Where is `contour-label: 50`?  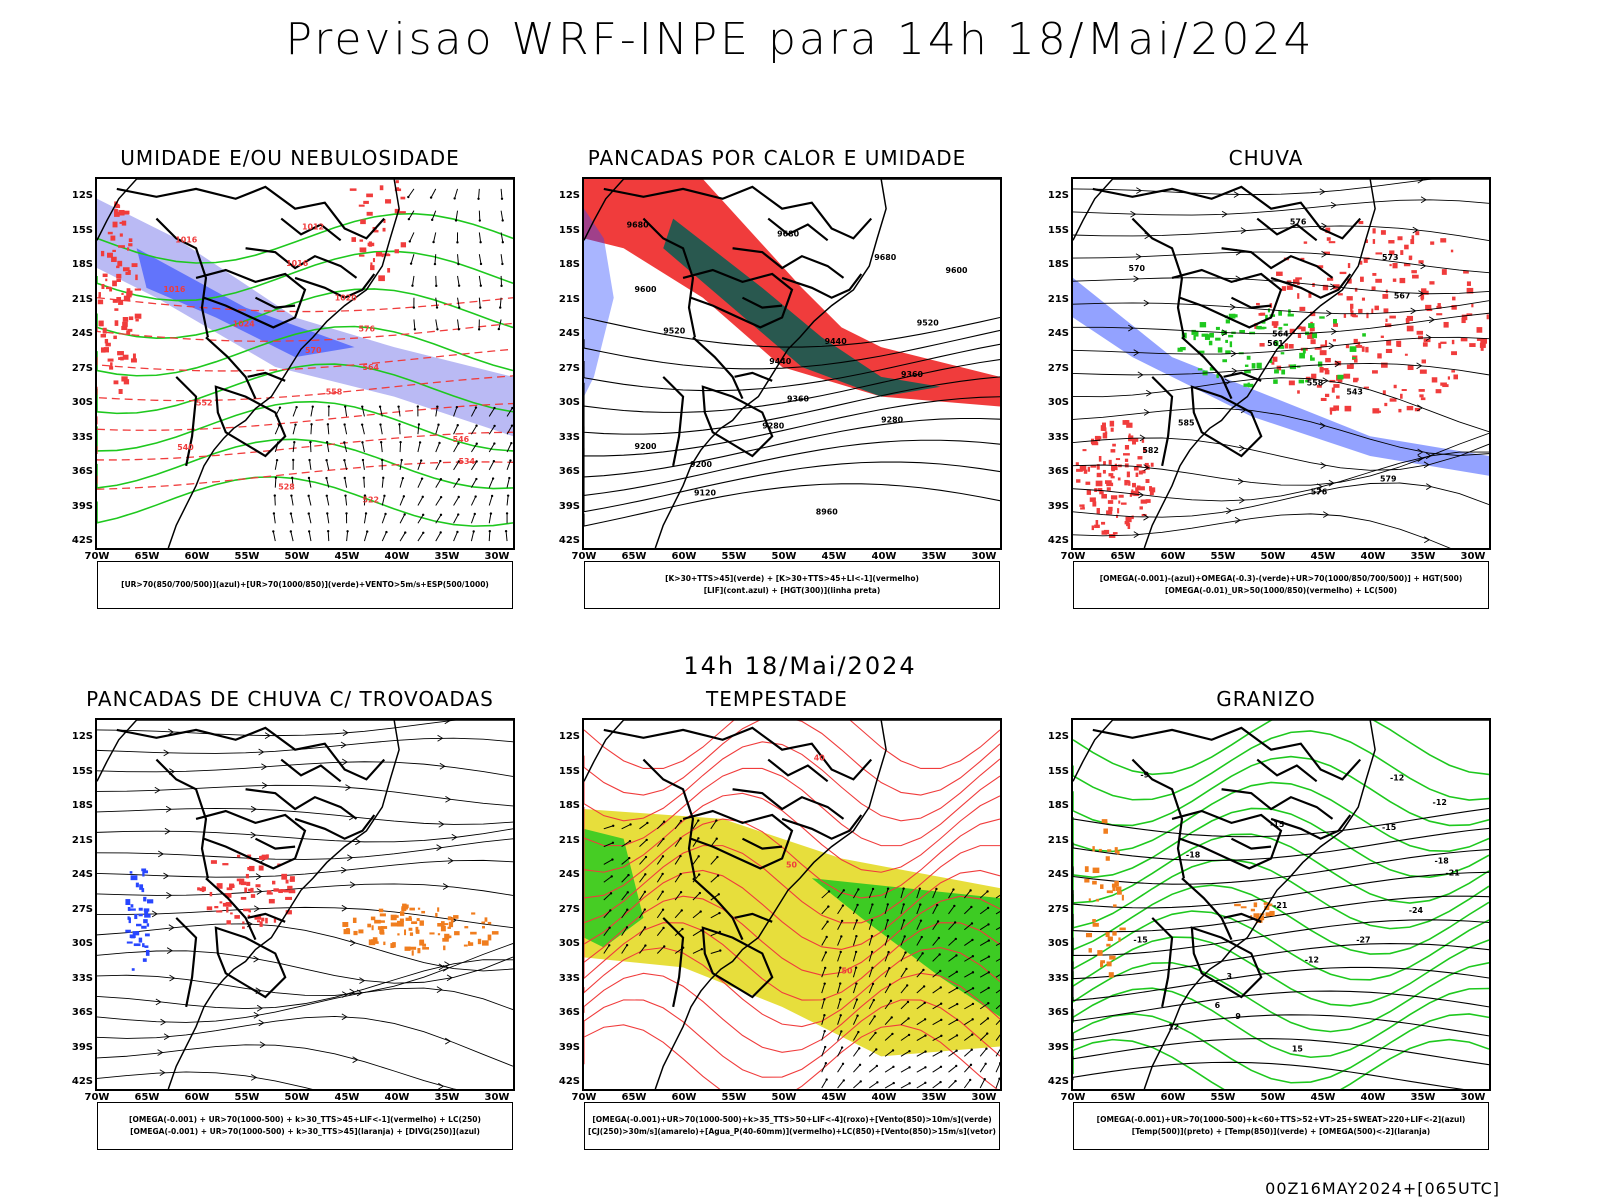
contour-label: 50 is located at coordinates (792, 864).